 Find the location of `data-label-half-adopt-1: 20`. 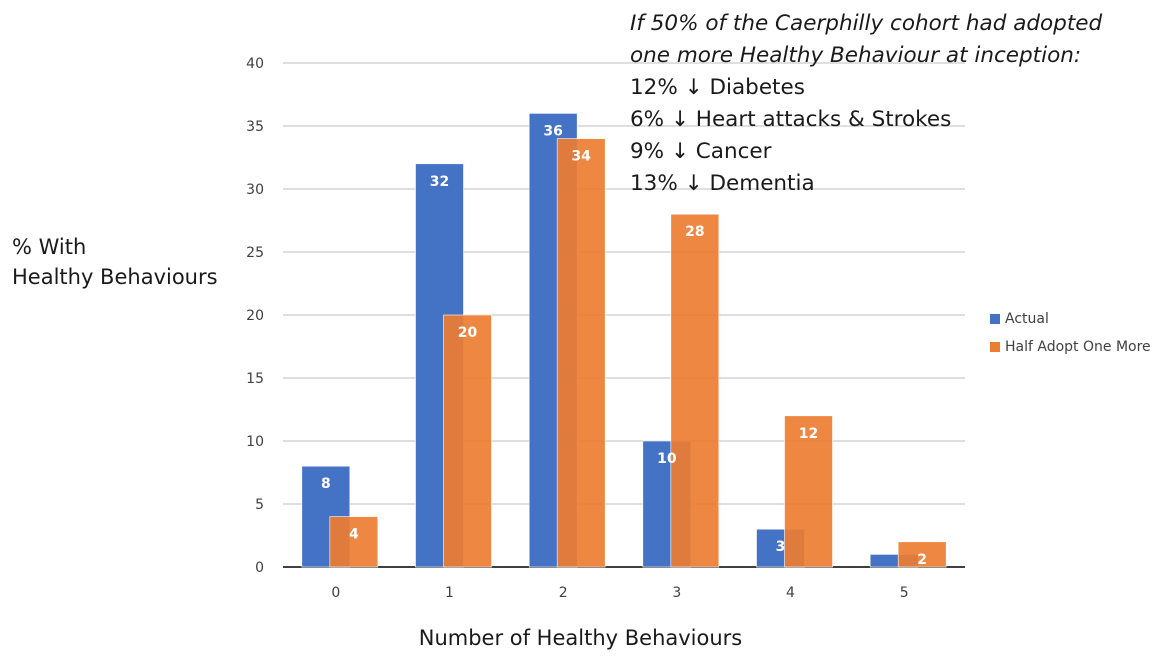

data-label-half-adopt-1: 20 is located at coordinates (468, 333).